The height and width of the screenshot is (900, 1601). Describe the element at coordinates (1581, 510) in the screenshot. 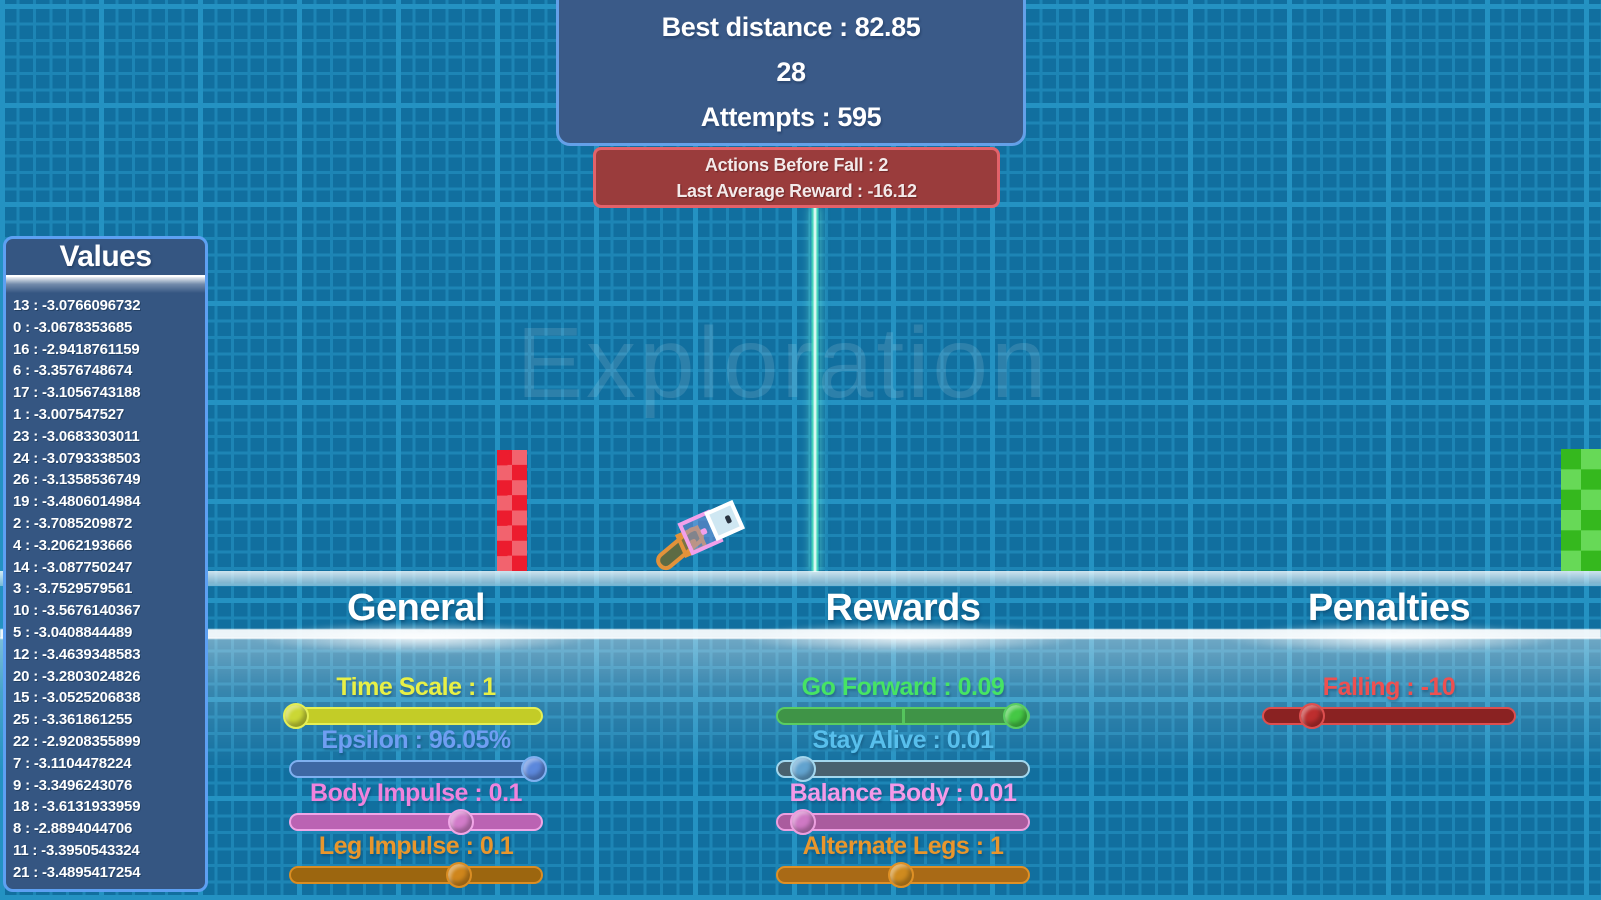

I see `green-checkered-pillar` at that location.